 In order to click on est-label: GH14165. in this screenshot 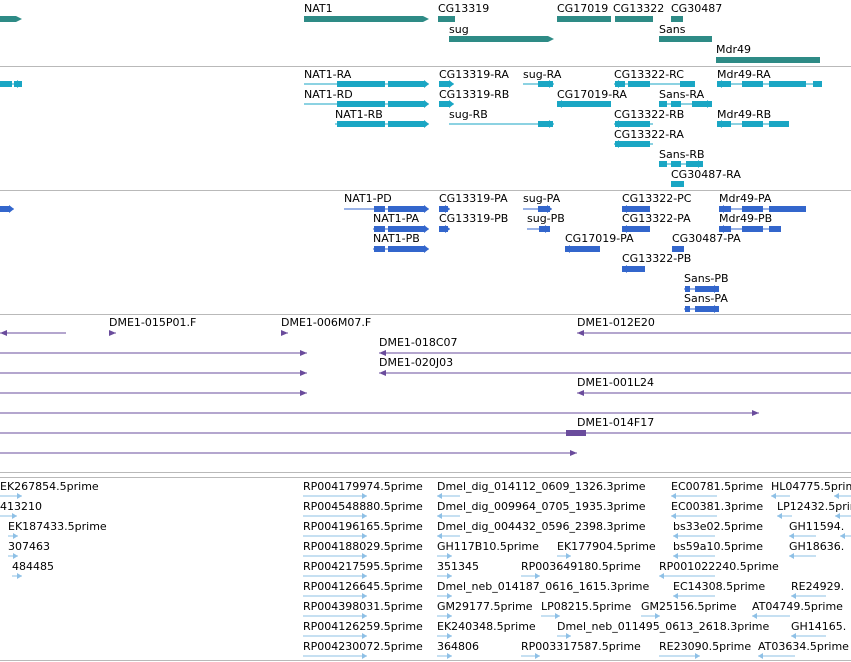, I will do `click(819, 626)`.